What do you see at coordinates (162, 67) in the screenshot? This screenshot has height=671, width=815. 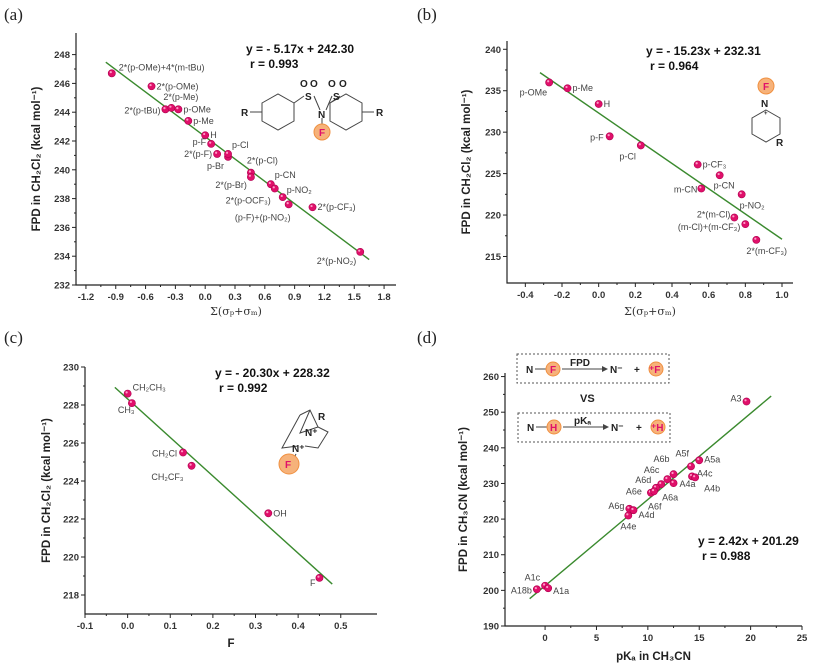 I see `data-point-label: 2*(p-OMe)+4*(m-tBu)` at bounding box center [162, 67].